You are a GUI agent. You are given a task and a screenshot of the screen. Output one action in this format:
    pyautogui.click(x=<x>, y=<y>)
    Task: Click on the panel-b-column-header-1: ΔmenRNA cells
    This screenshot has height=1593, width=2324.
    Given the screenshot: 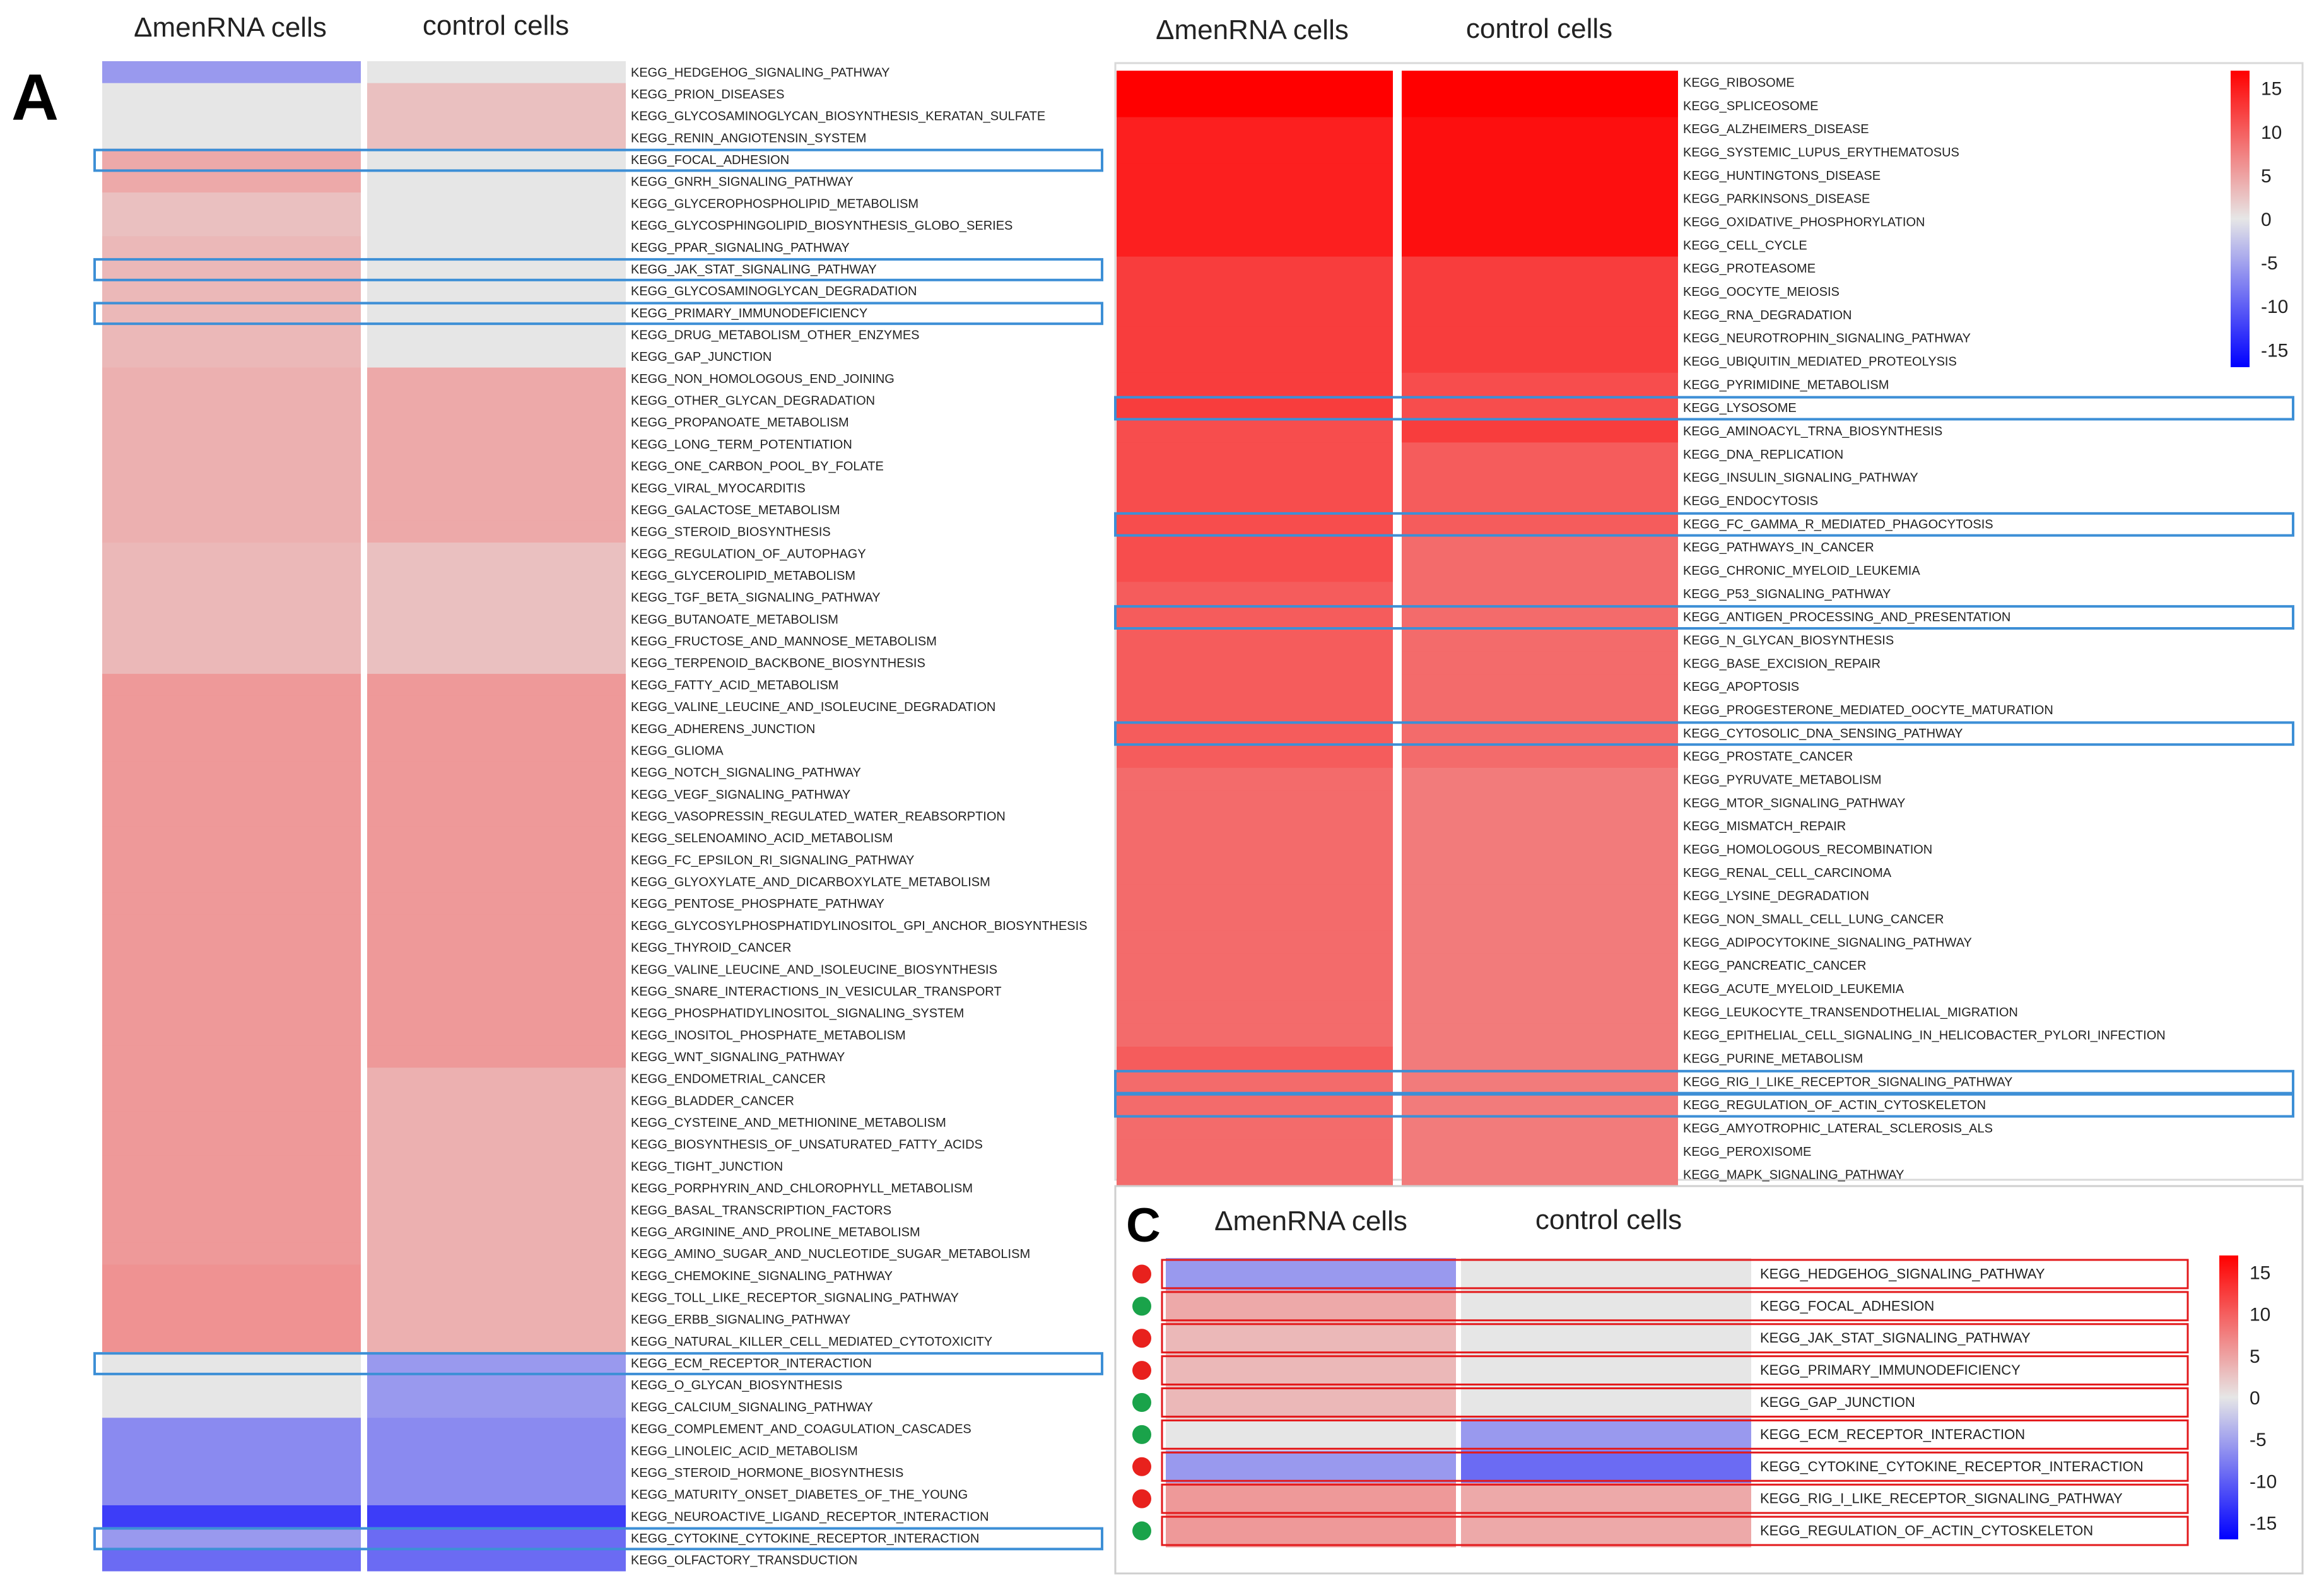 What is the action you would take?
    pyautogui.click(x=1252, y=30)
    